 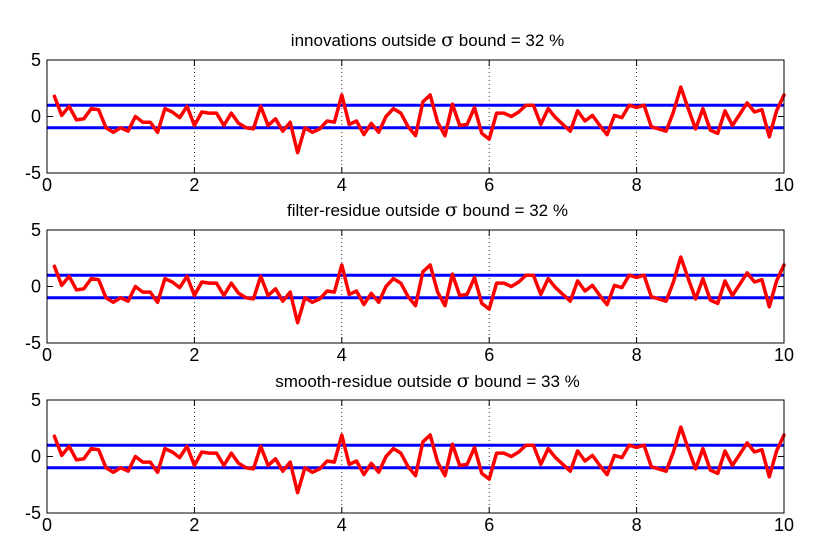 What do you see at coordinates (365, 381) in the screenshot?
I see `title-prefix: smooth-residue outside` at bounding box center [365, 381].